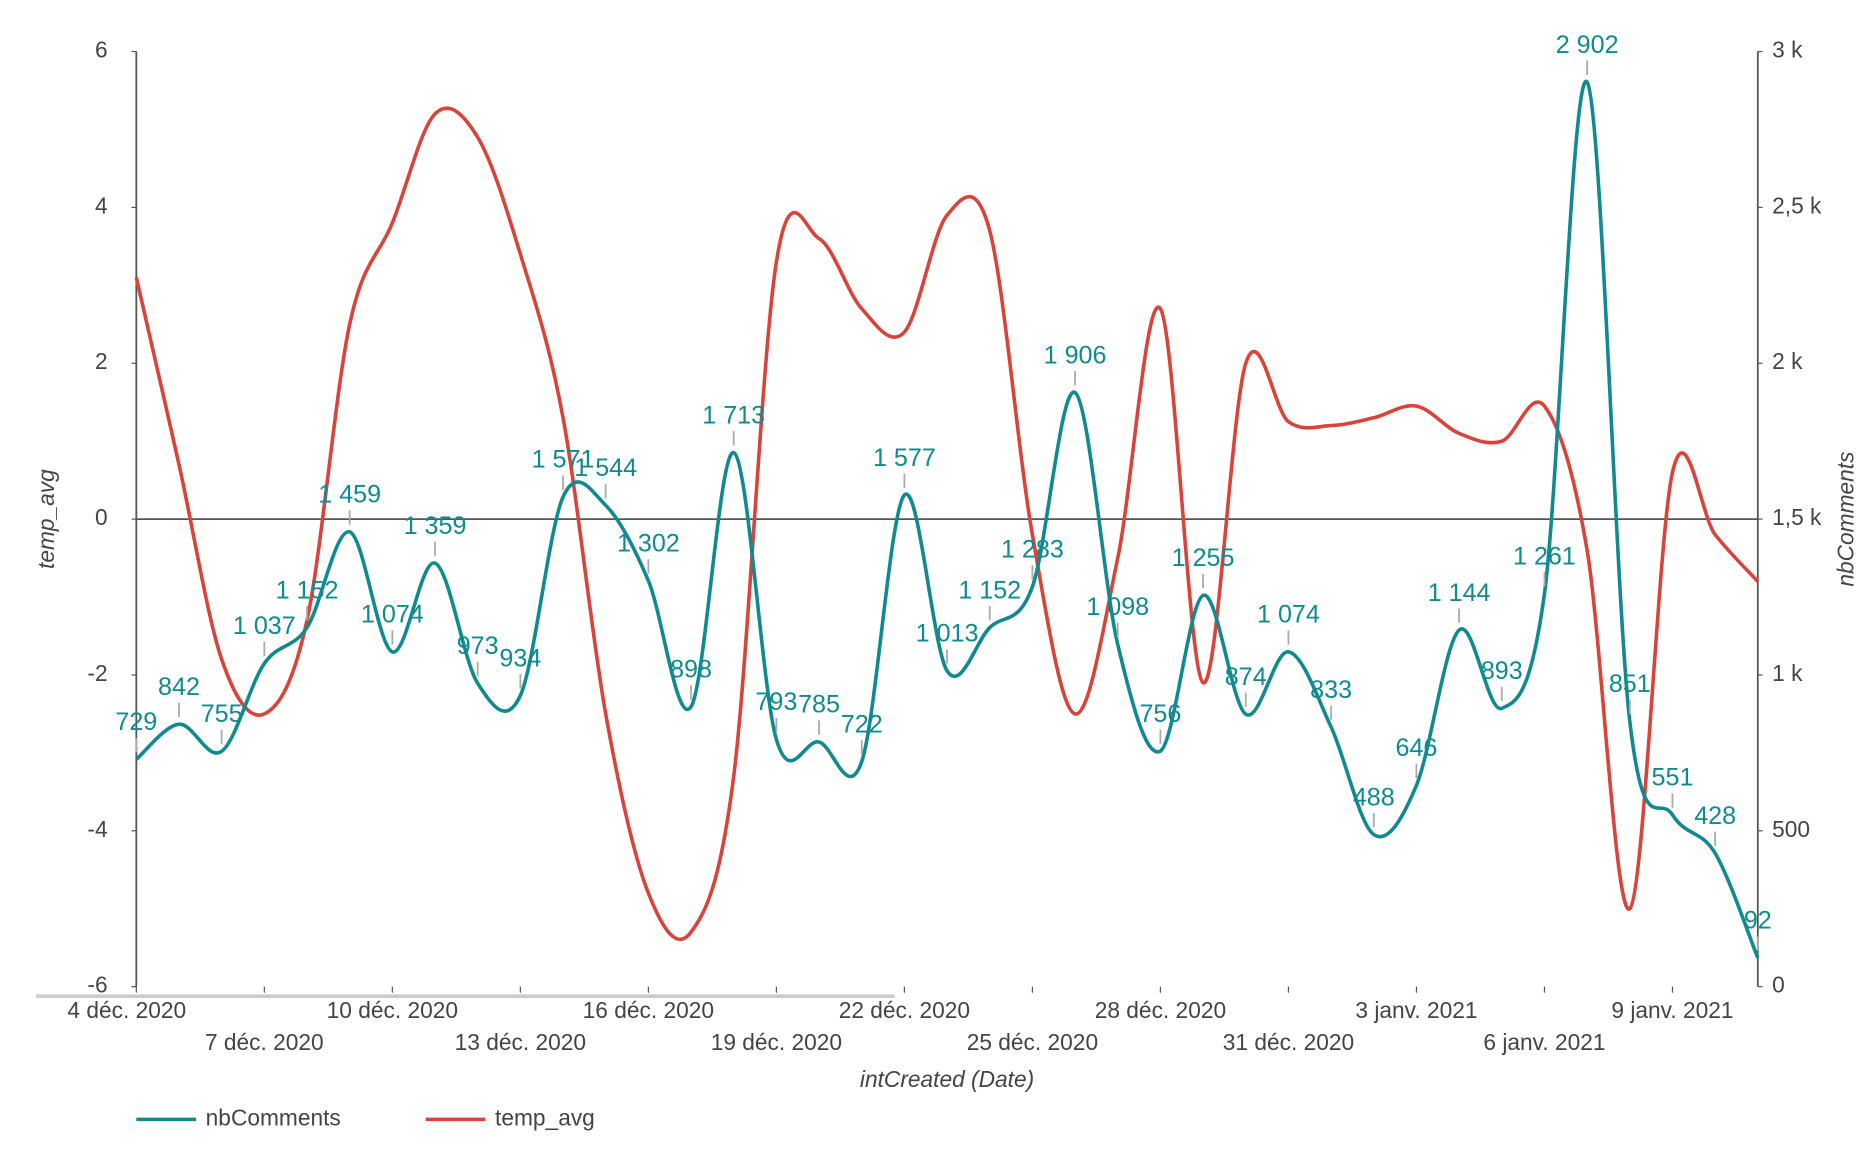  I want to click on x-tick-label: 4 déc. 2020, so click(126, 1010).